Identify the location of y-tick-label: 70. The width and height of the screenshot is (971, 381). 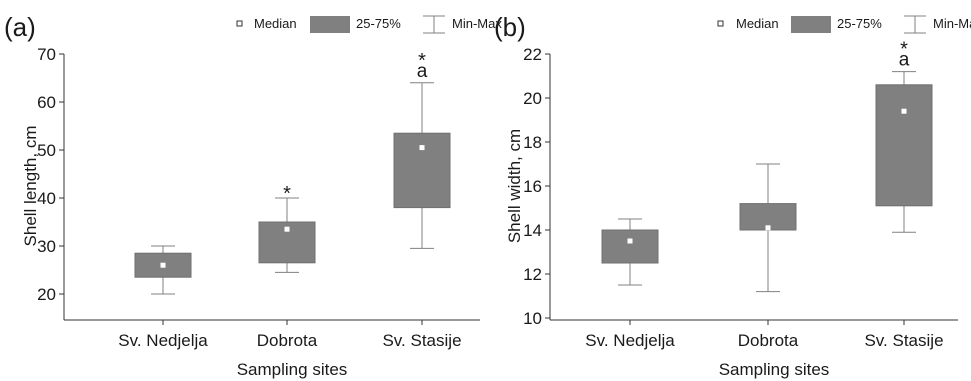
(46, 54).